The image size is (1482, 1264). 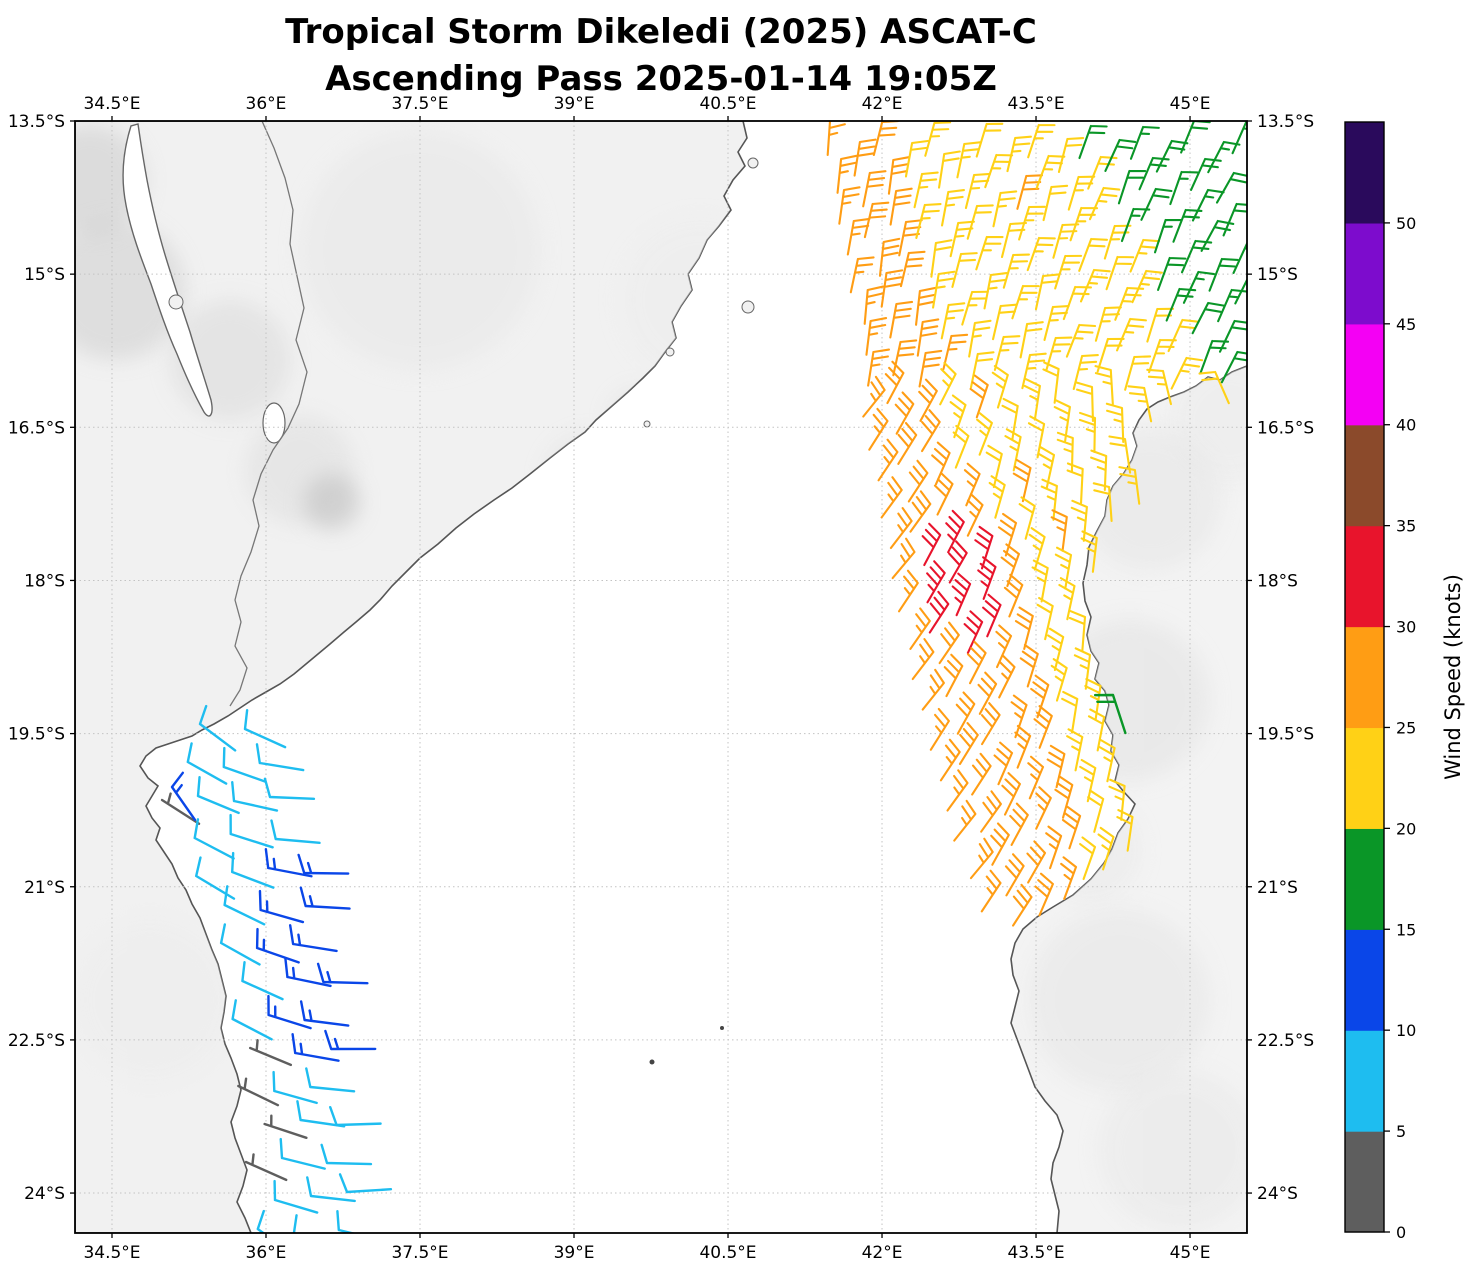 I want to click on colorbar-axis-label: Wind Speed (knots), so click(x=1453, y=677).